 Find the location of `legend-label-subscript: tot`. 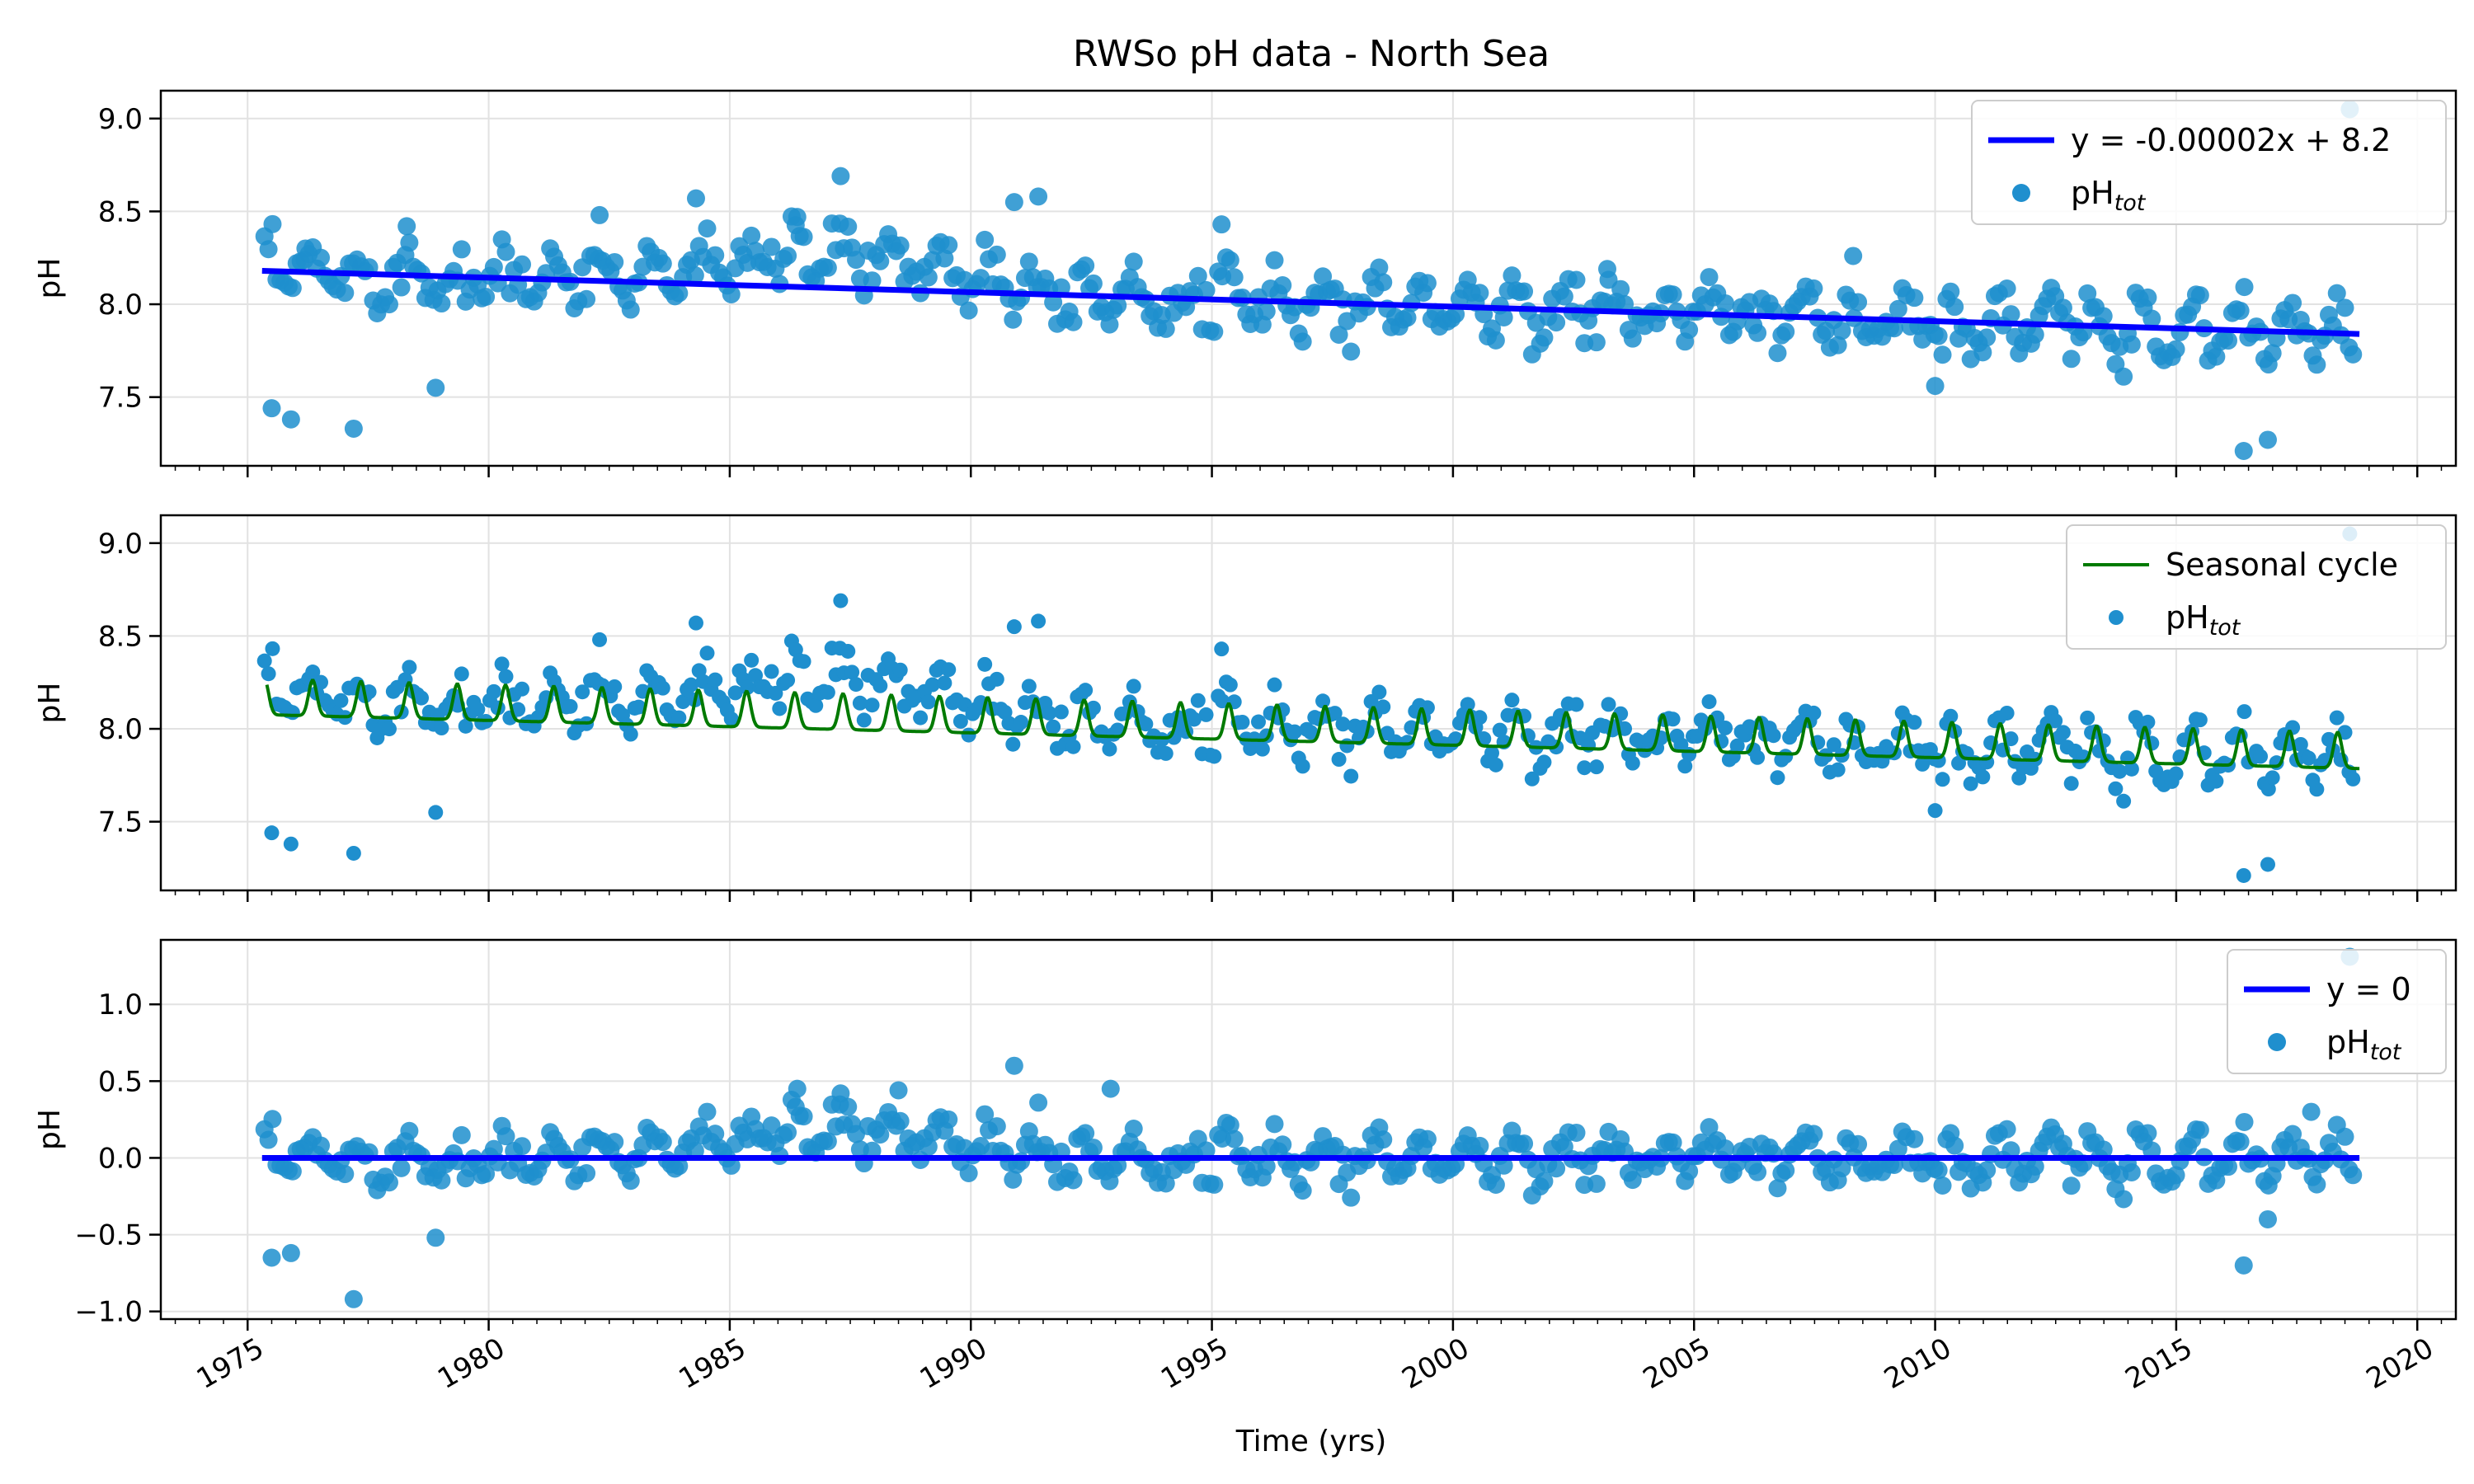

legend-label-subscript: tot is located at coordinates (2130, 203).